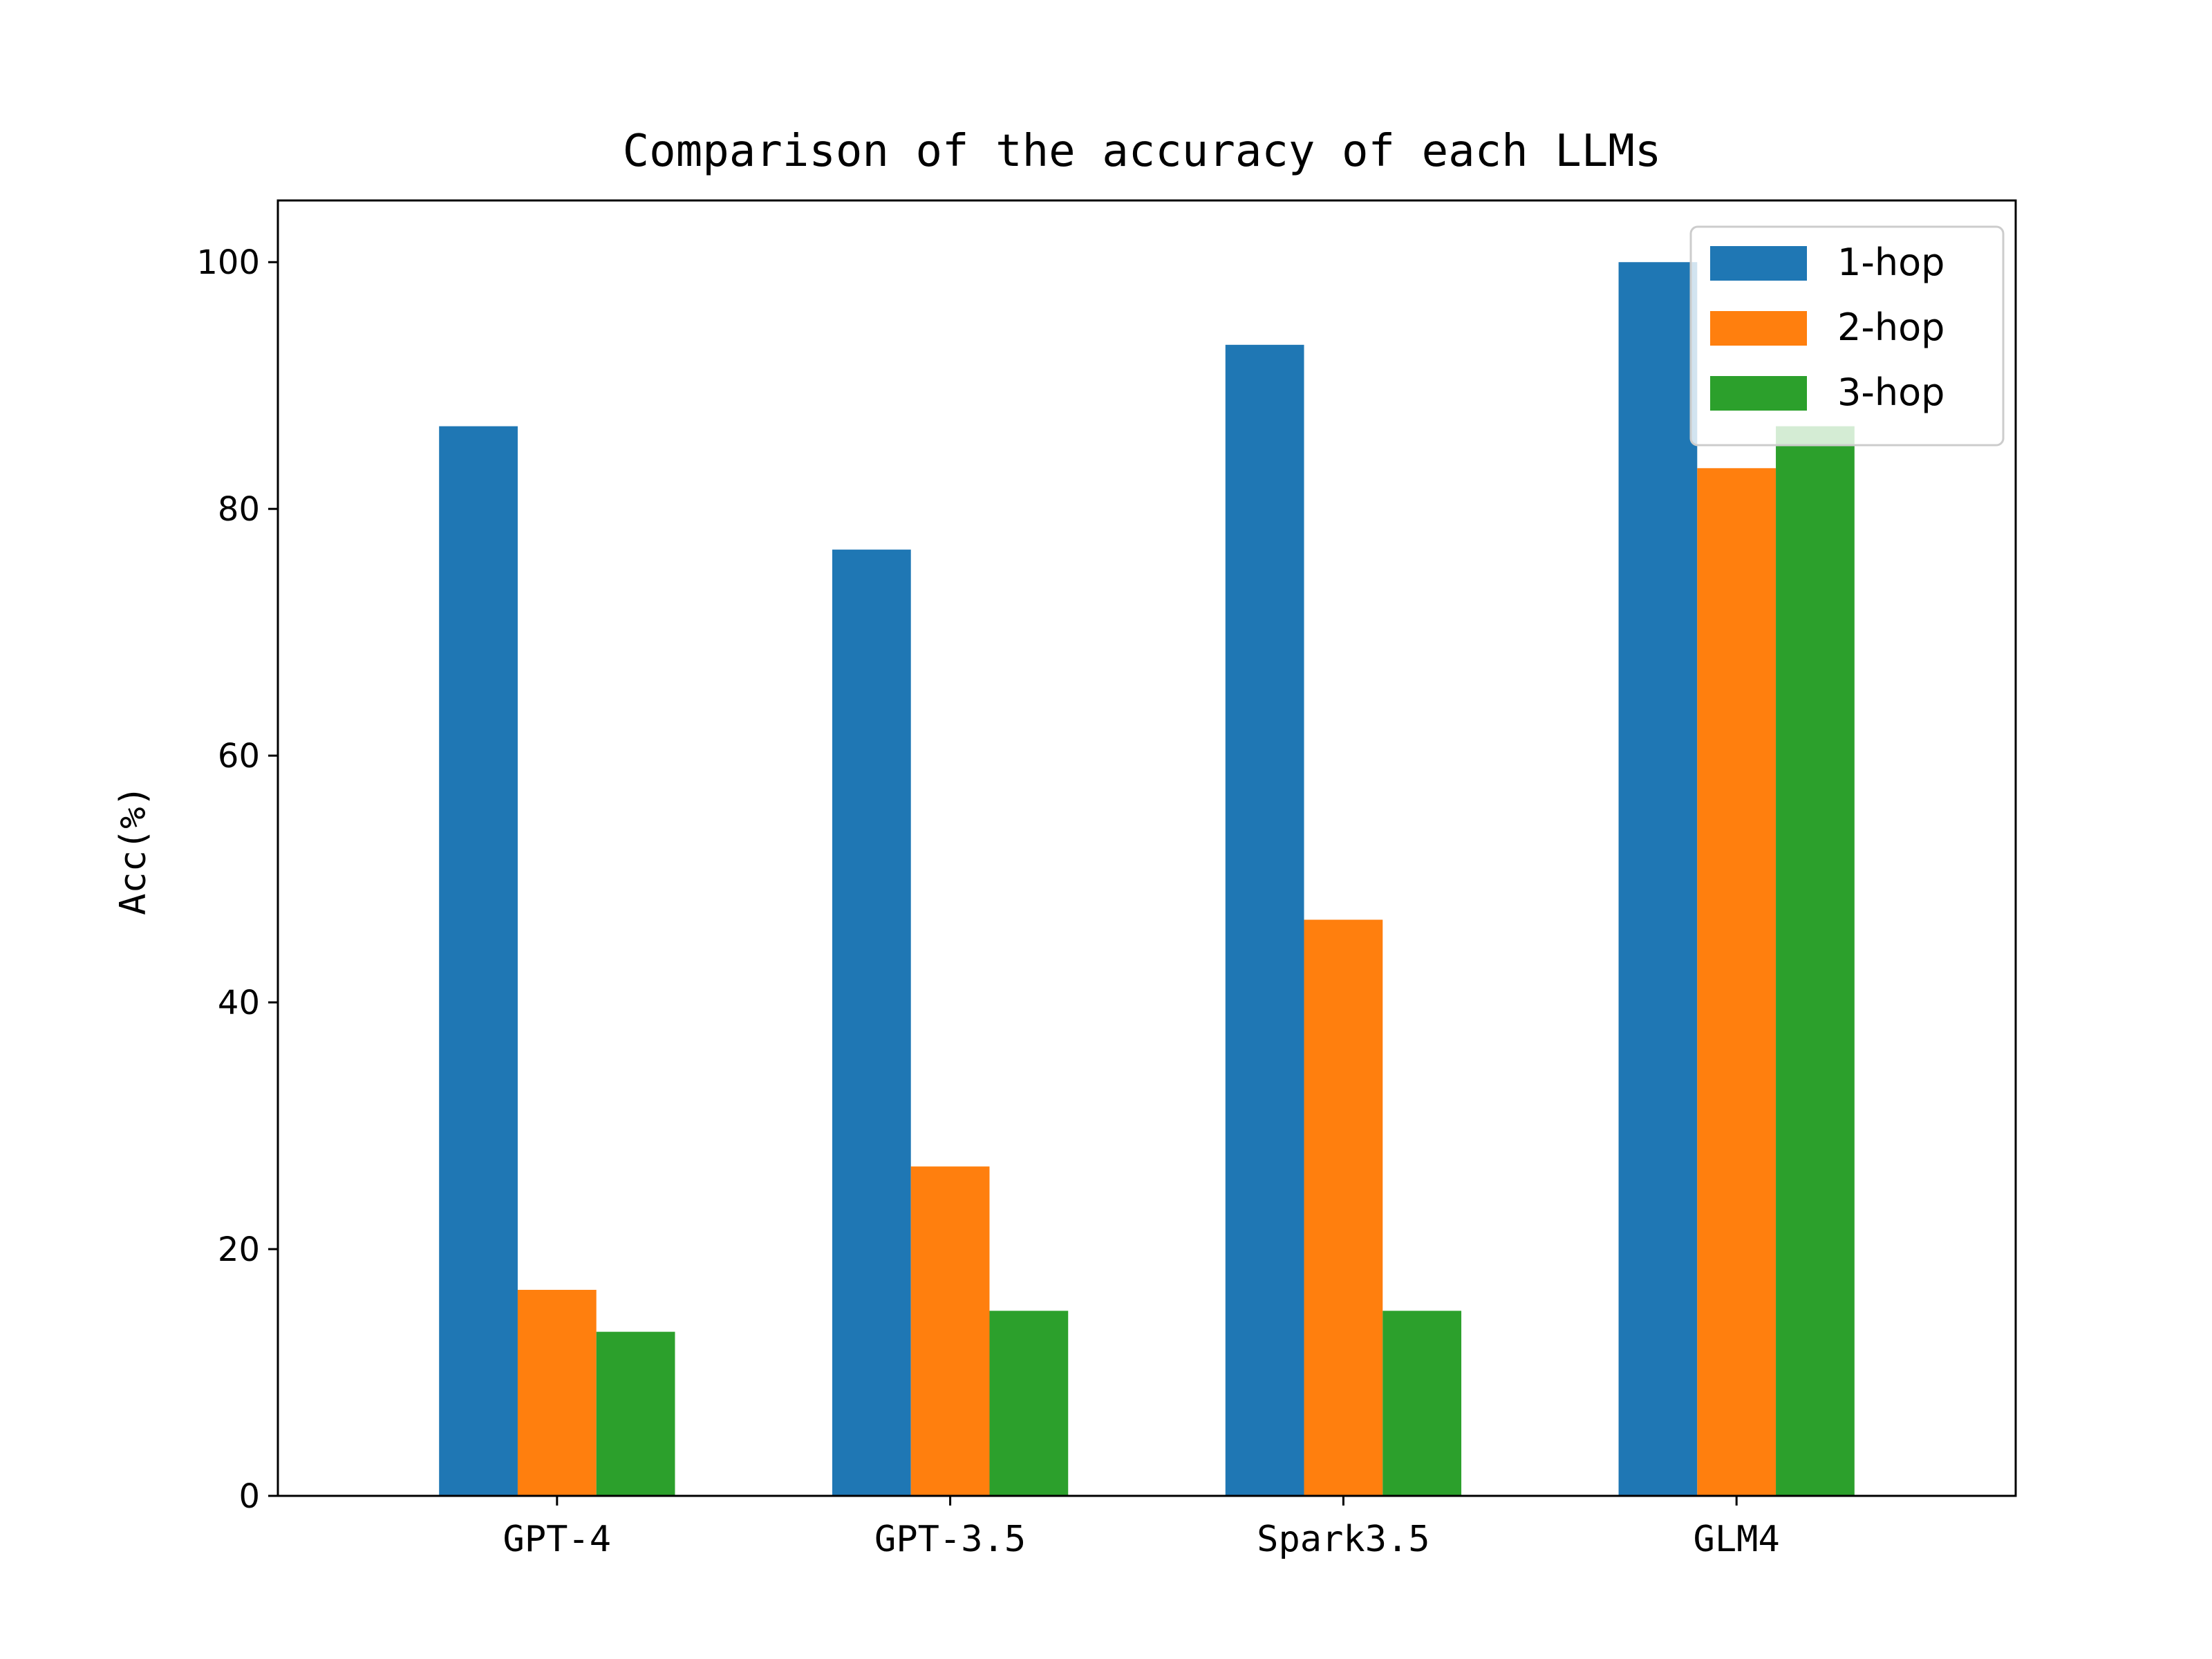  What do you see at coordinates (1344, 1540) in the screenshot?
I see `x-tick-label: Spark3.5` at bounding box center [1344, 1540].